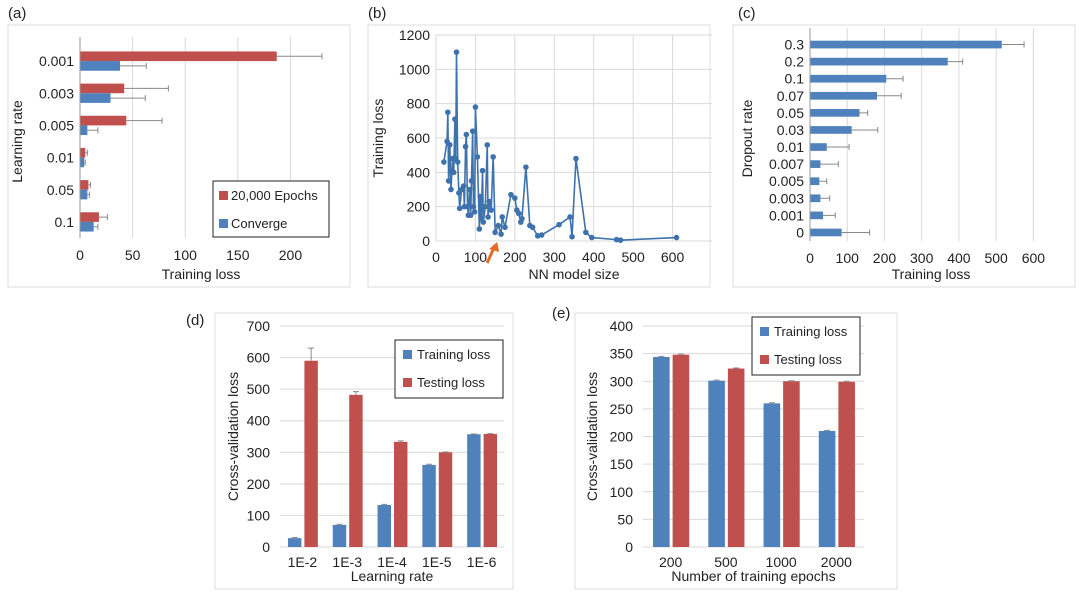  I want to click on x-tick-label: 1000, so click(781, 562).